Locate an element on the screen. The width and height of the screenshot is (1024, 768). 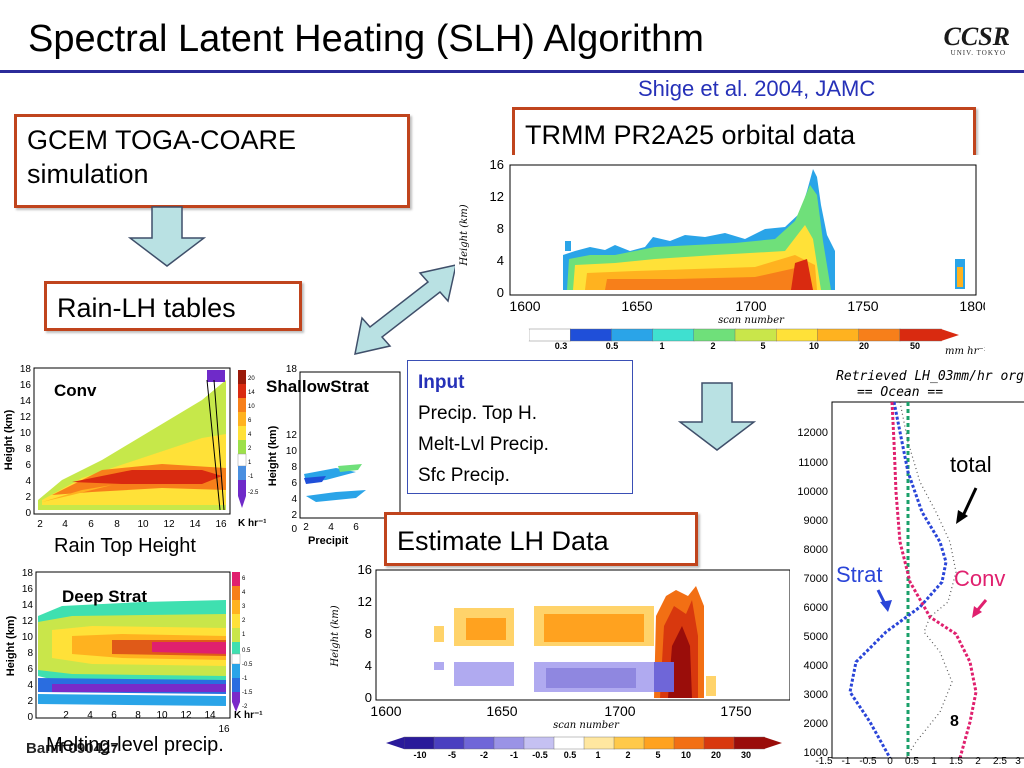
trmm-xlabel: scan number is located at coordinates (751, 320).